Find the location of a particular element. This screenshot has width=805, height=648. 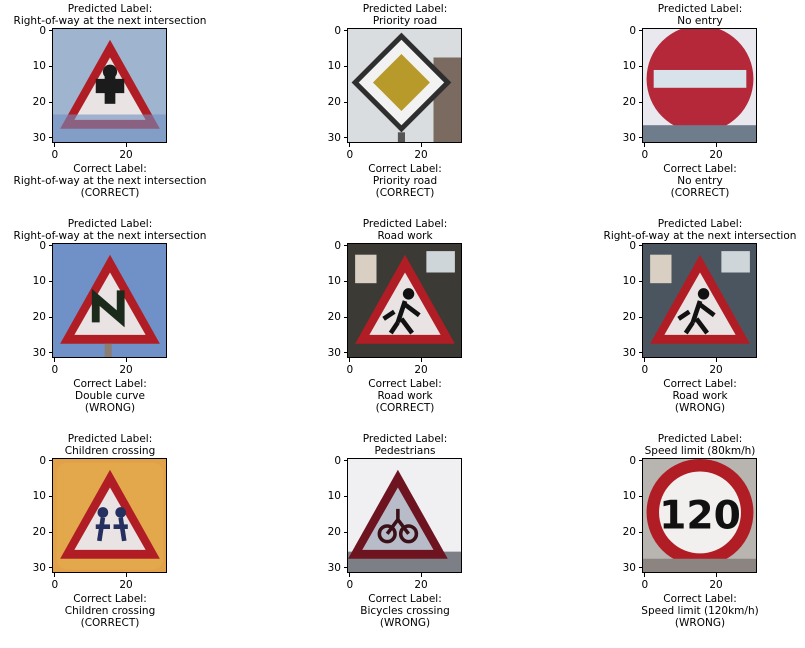

correct-label-value: Right-of-way at the next intersection is located at coordinates (110, 181).